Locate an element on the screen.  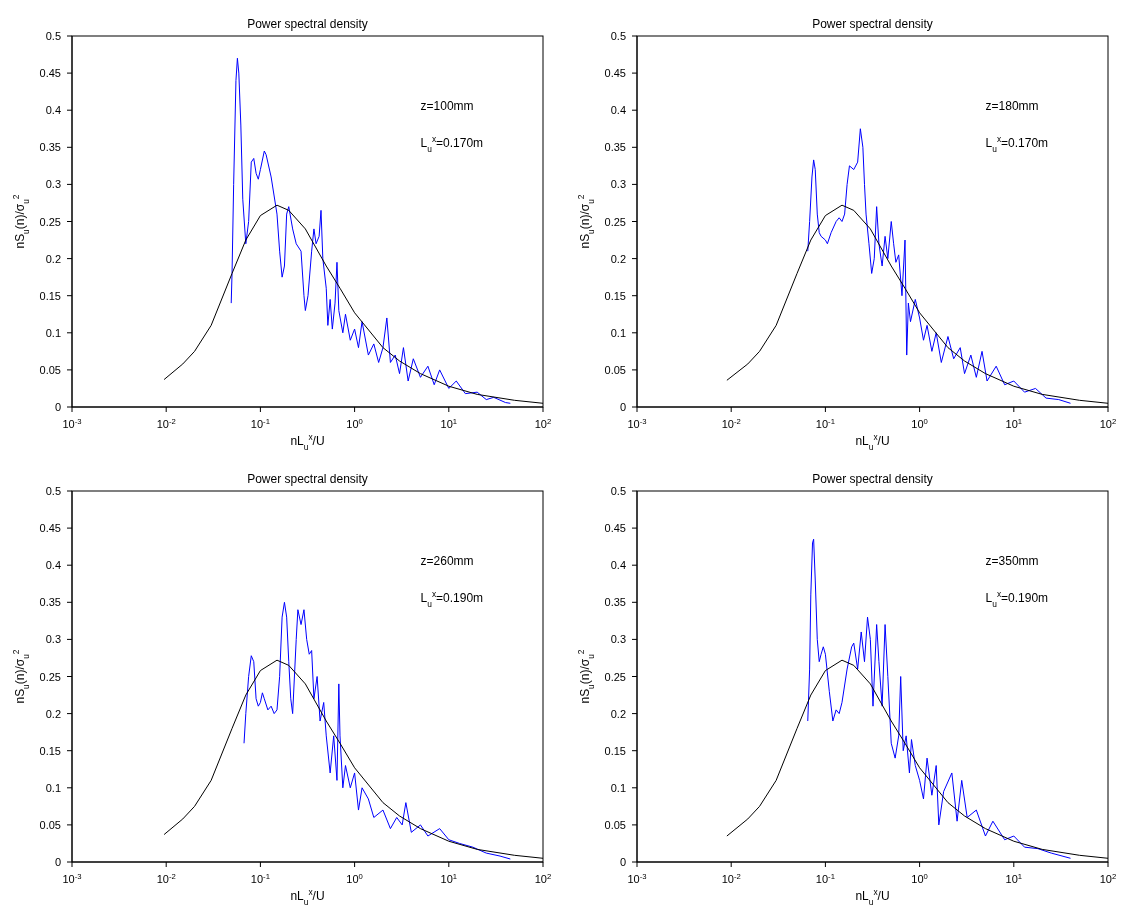
annotation: z=350mm is located at coordinates (1012, 561).